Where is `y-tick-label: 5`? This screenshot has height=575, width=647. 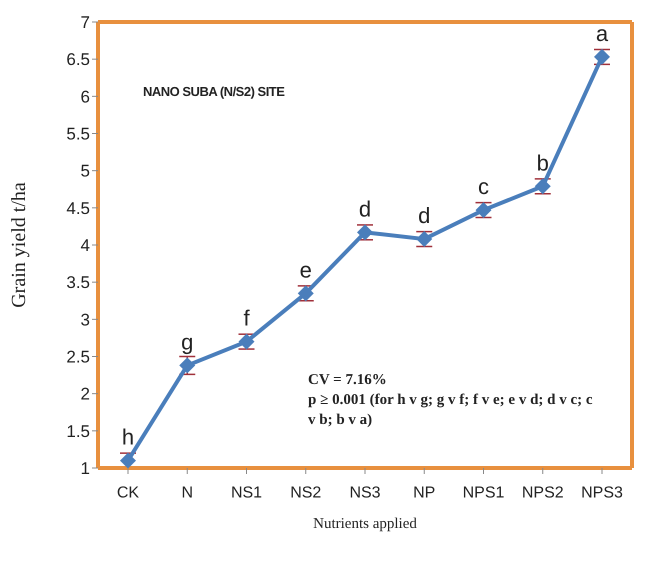 y-tick-label: 5 is located at coordinates (85, 171).